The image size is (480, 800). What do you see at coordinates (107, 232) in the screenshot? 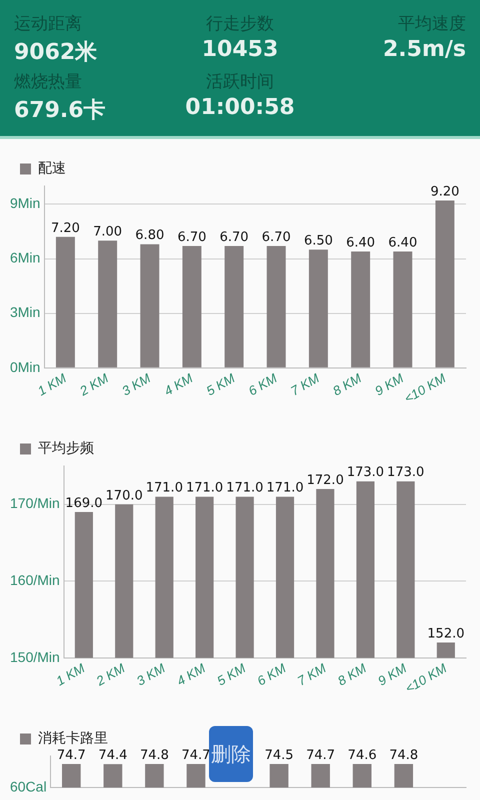
I see `data-label: 7.00` at bounding box center [107, 232].